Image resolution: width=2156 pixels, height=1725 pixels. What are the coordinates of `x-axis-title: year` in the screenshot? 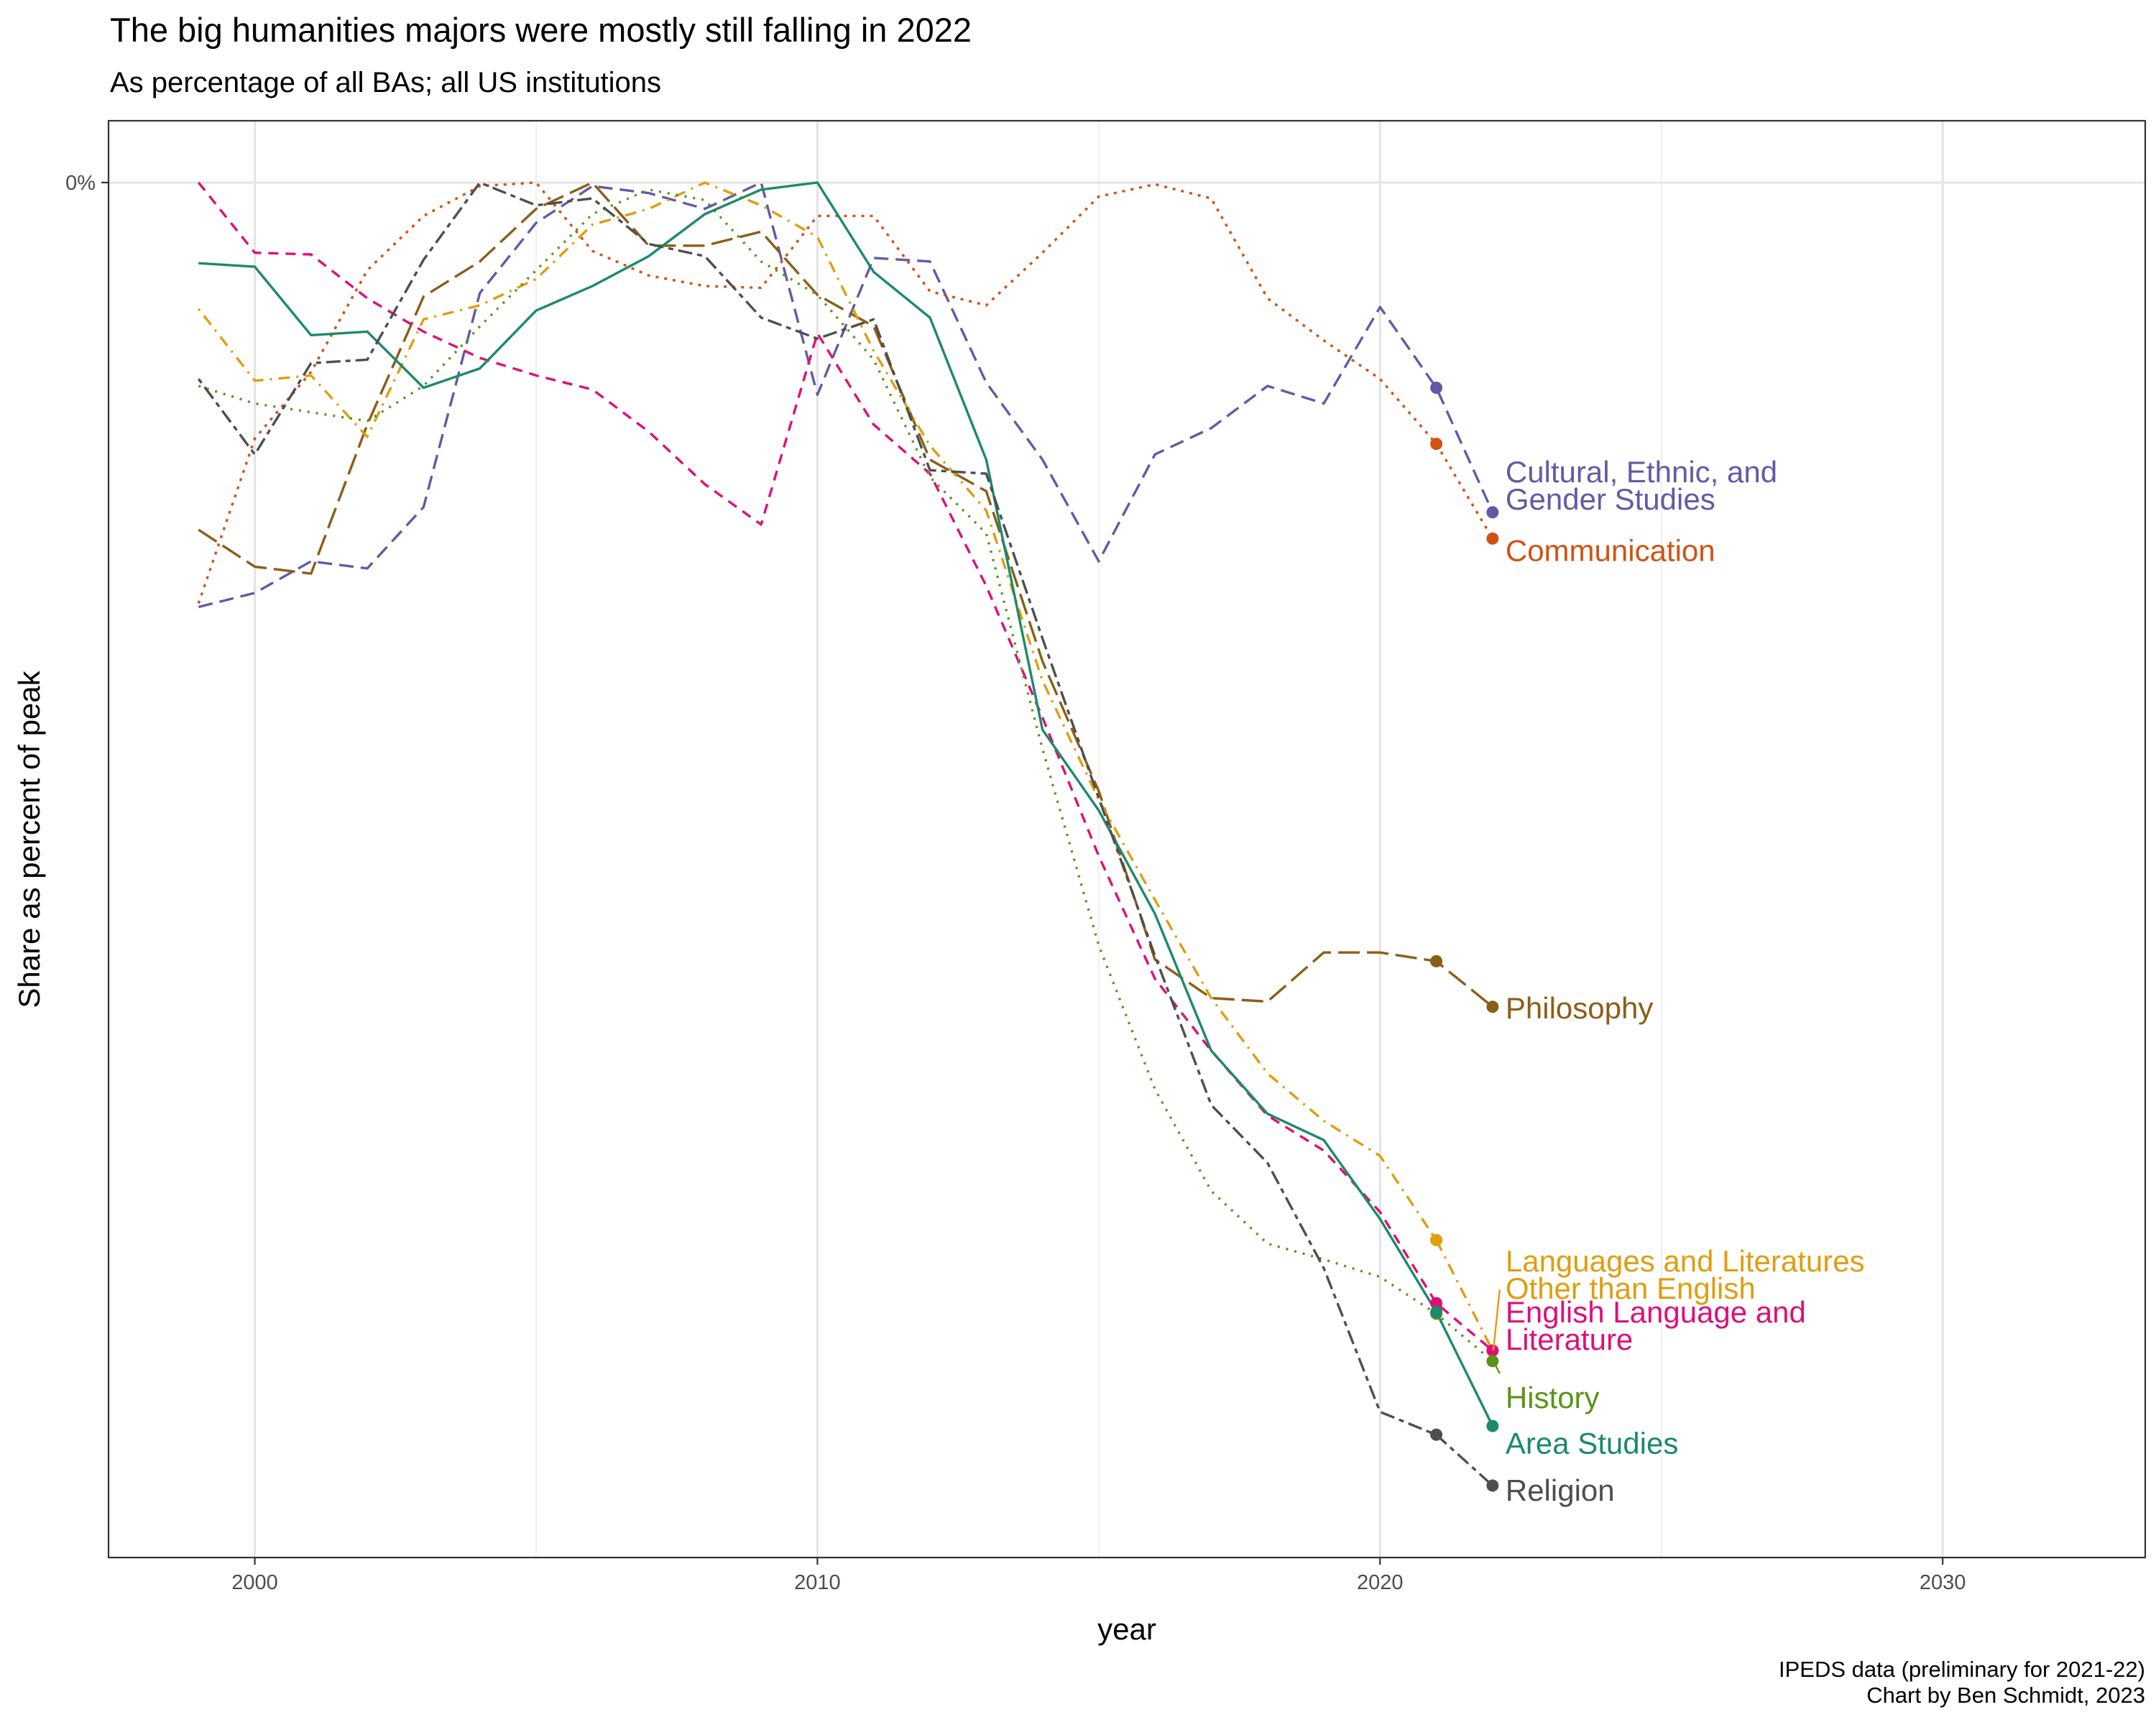 It's located at (1126, 1629).